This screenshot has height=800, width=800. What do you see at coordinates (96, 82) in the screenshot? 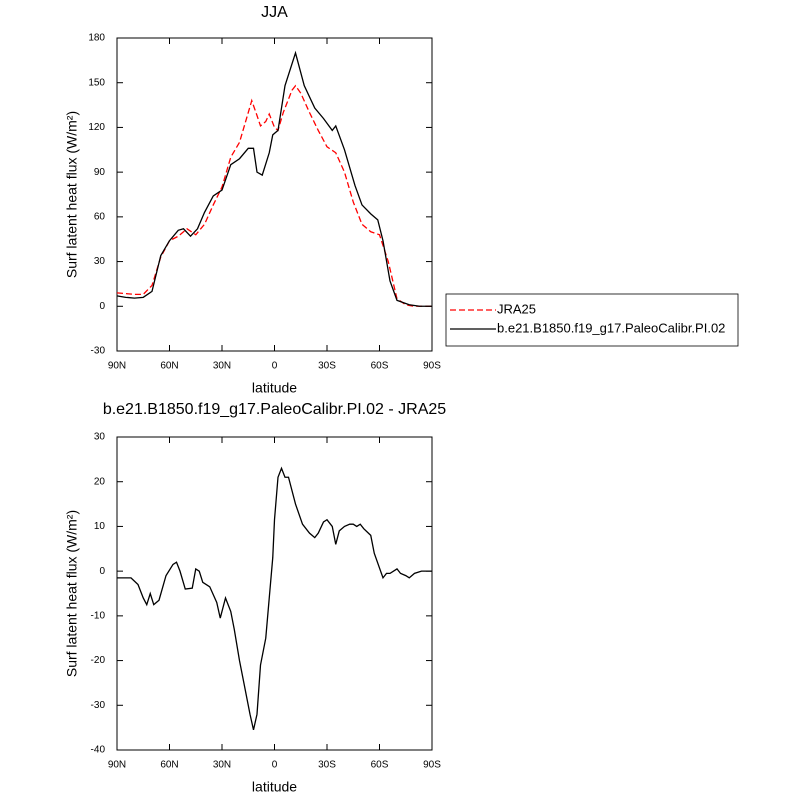
I see `y-tick-label: 150` at bounding box center [96, 82].